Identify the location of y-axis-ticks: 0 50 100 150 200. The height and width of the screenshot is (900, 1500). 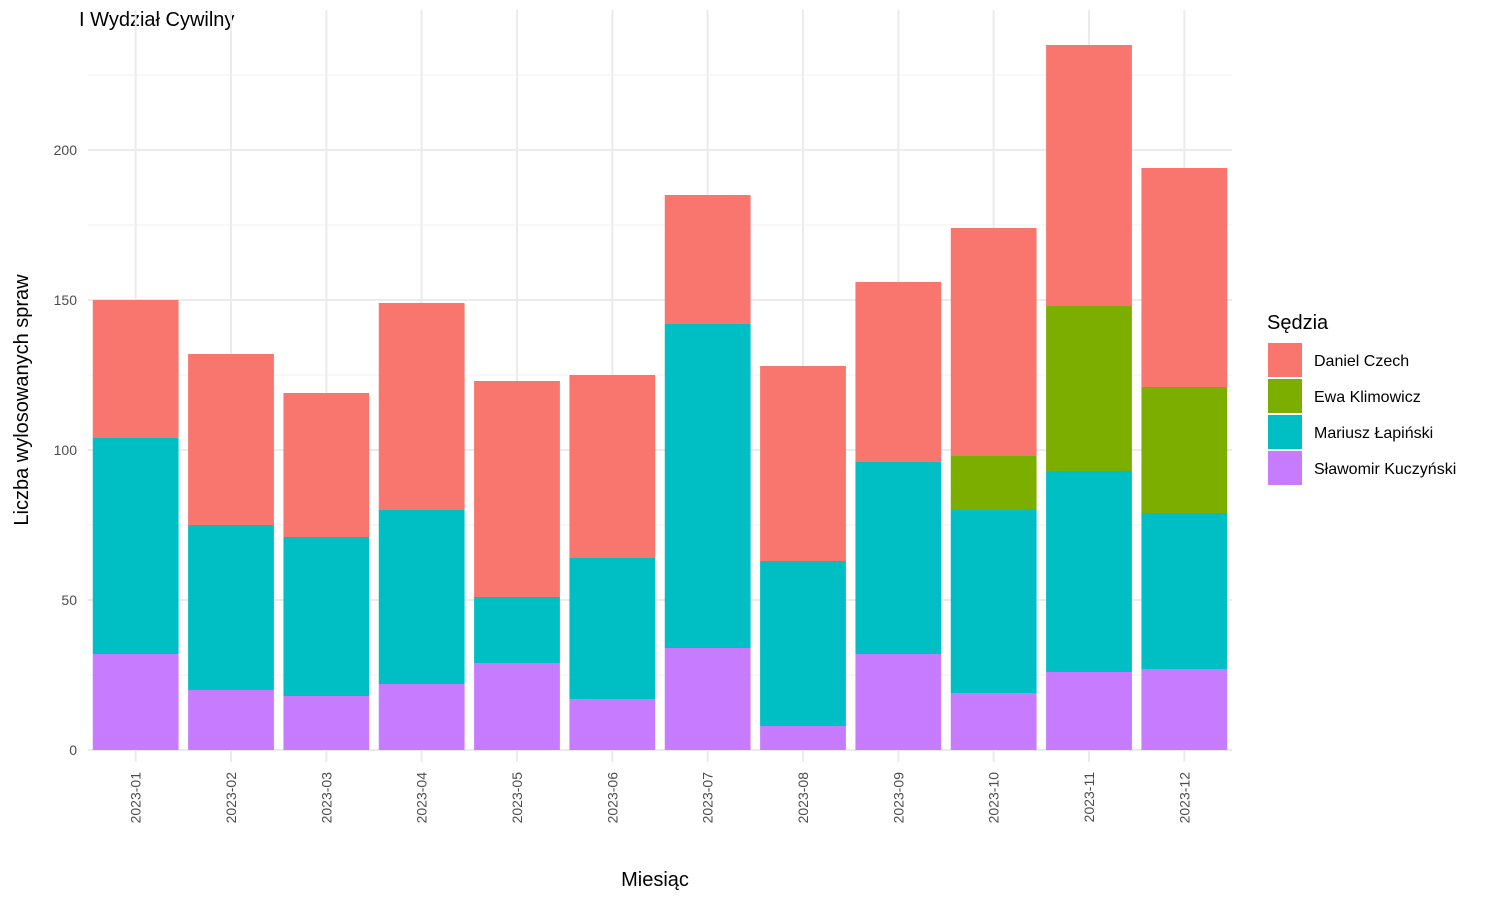
(66, 450).